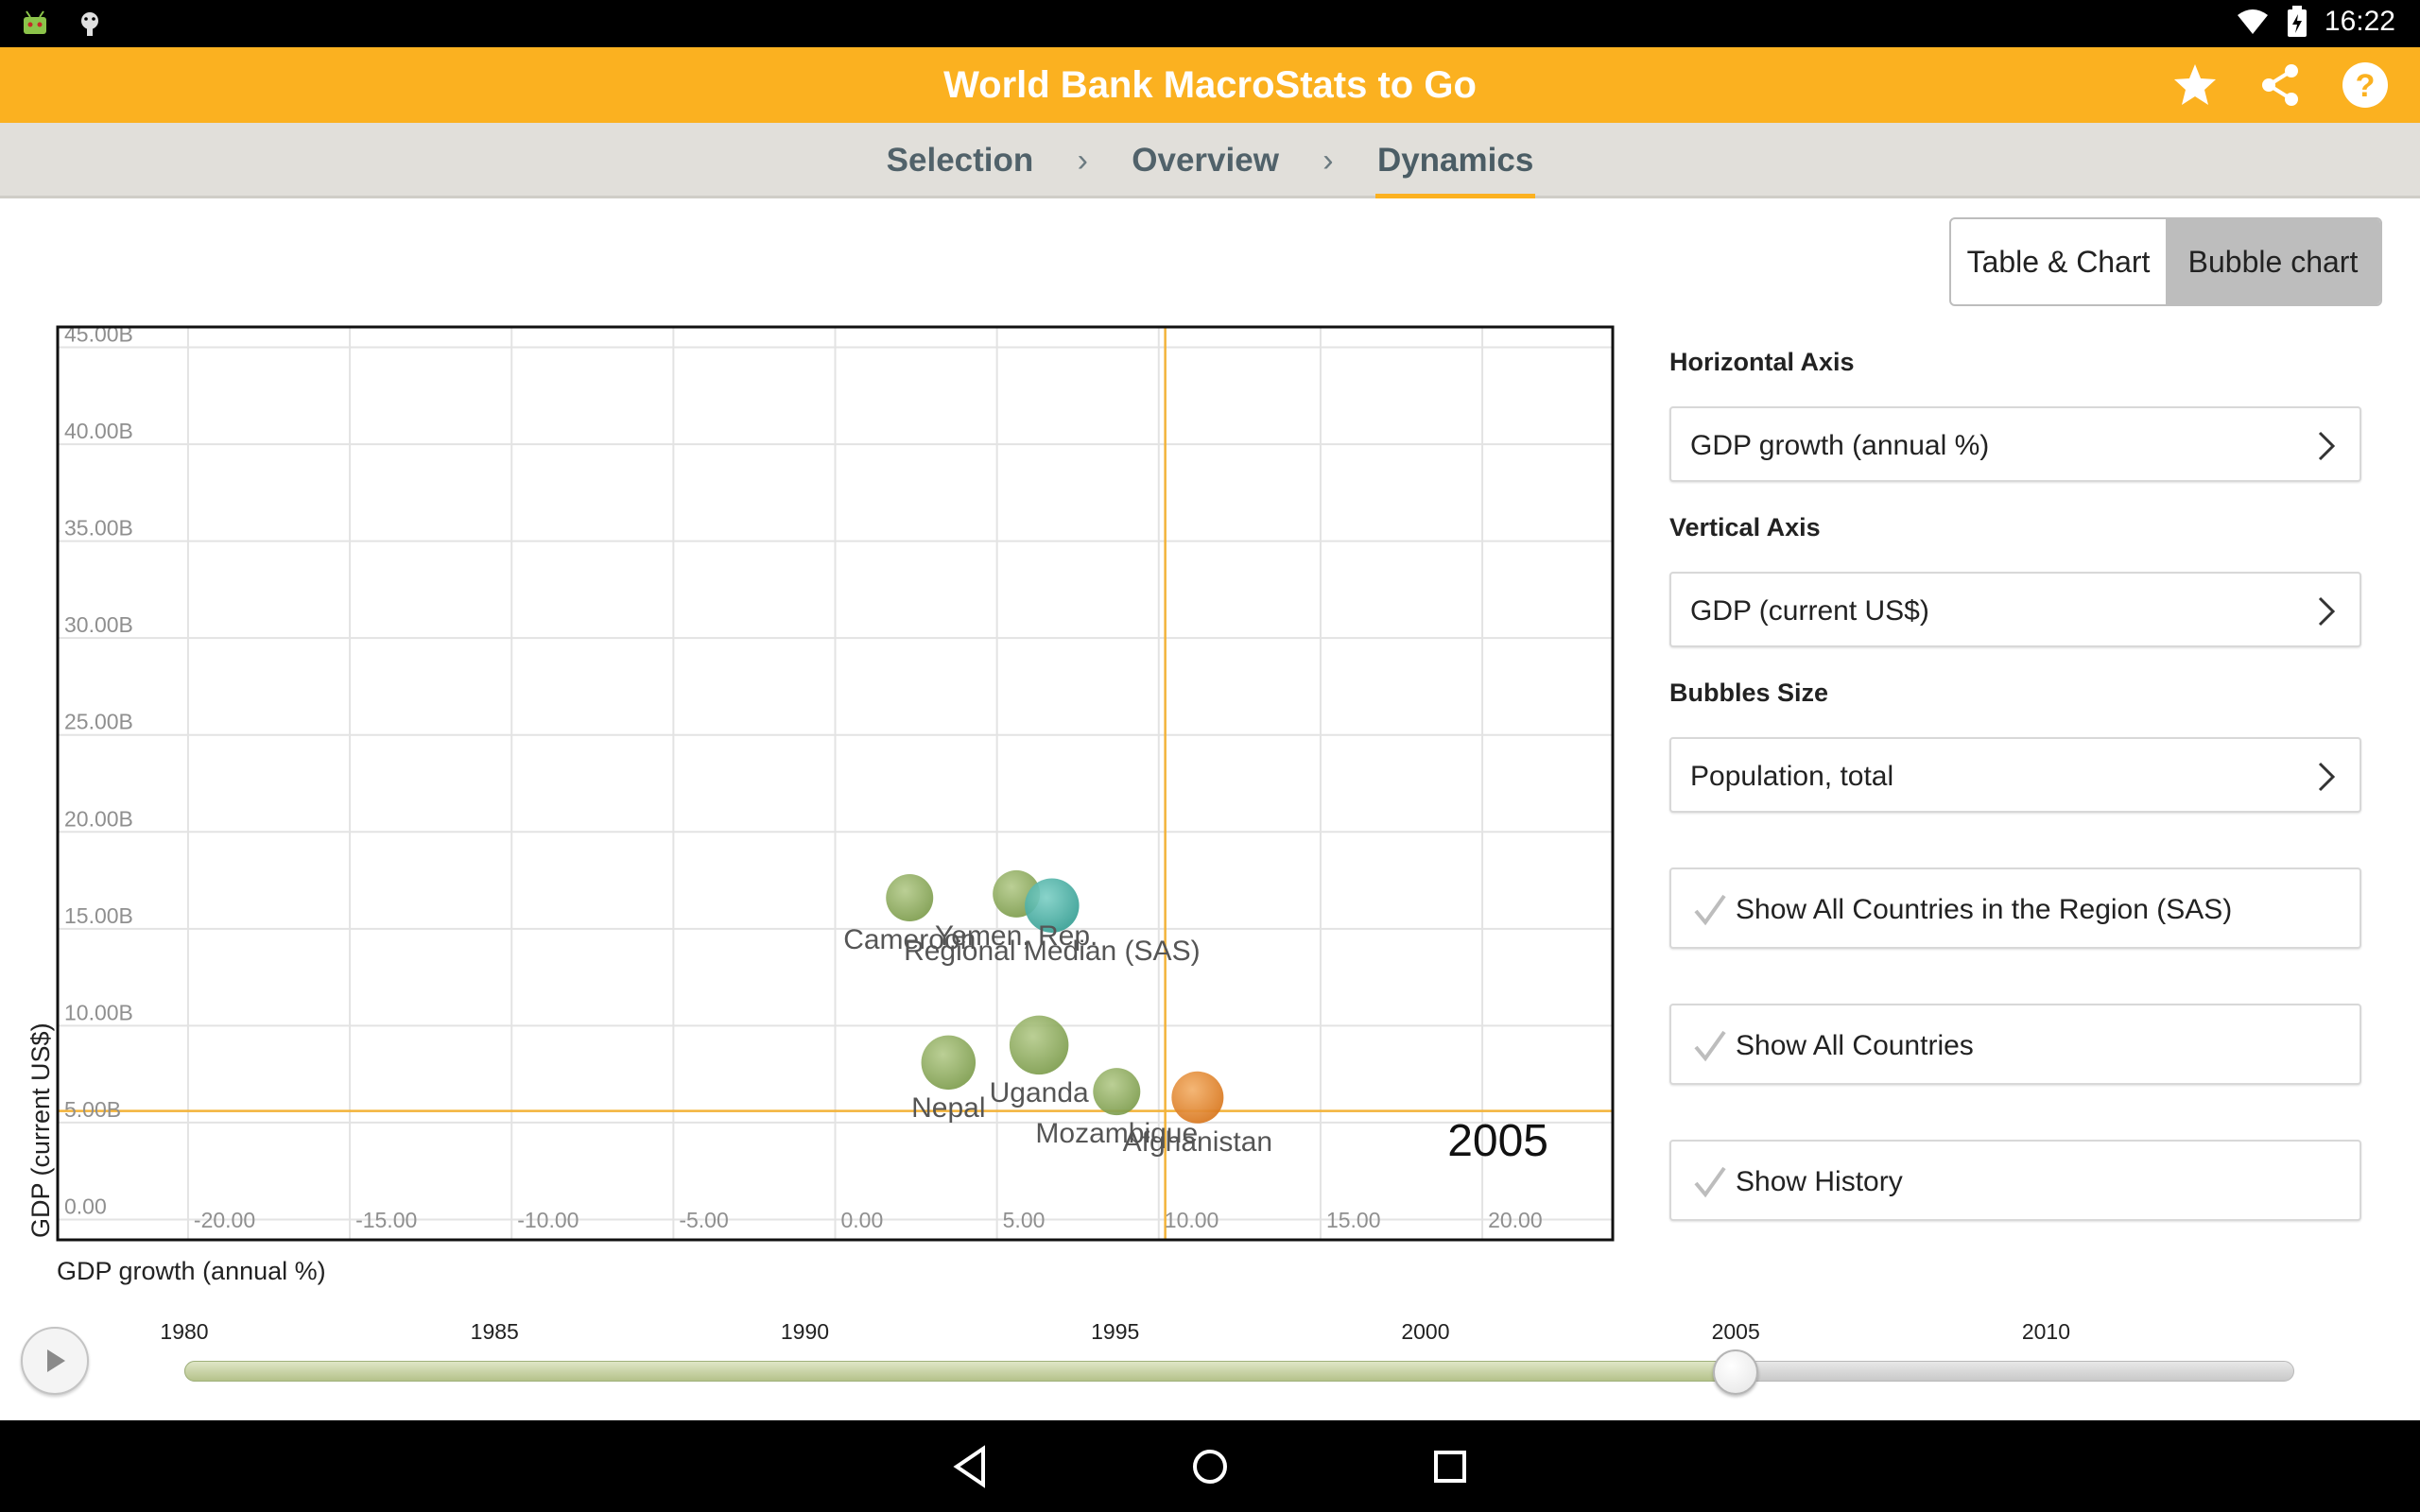 The width and height of the screenshot is (2420, 1512). Describe the element at coordinates (2015, 1044) in the screenshot. I see `show-all-countries-toggle: Show All Countries` at that location.